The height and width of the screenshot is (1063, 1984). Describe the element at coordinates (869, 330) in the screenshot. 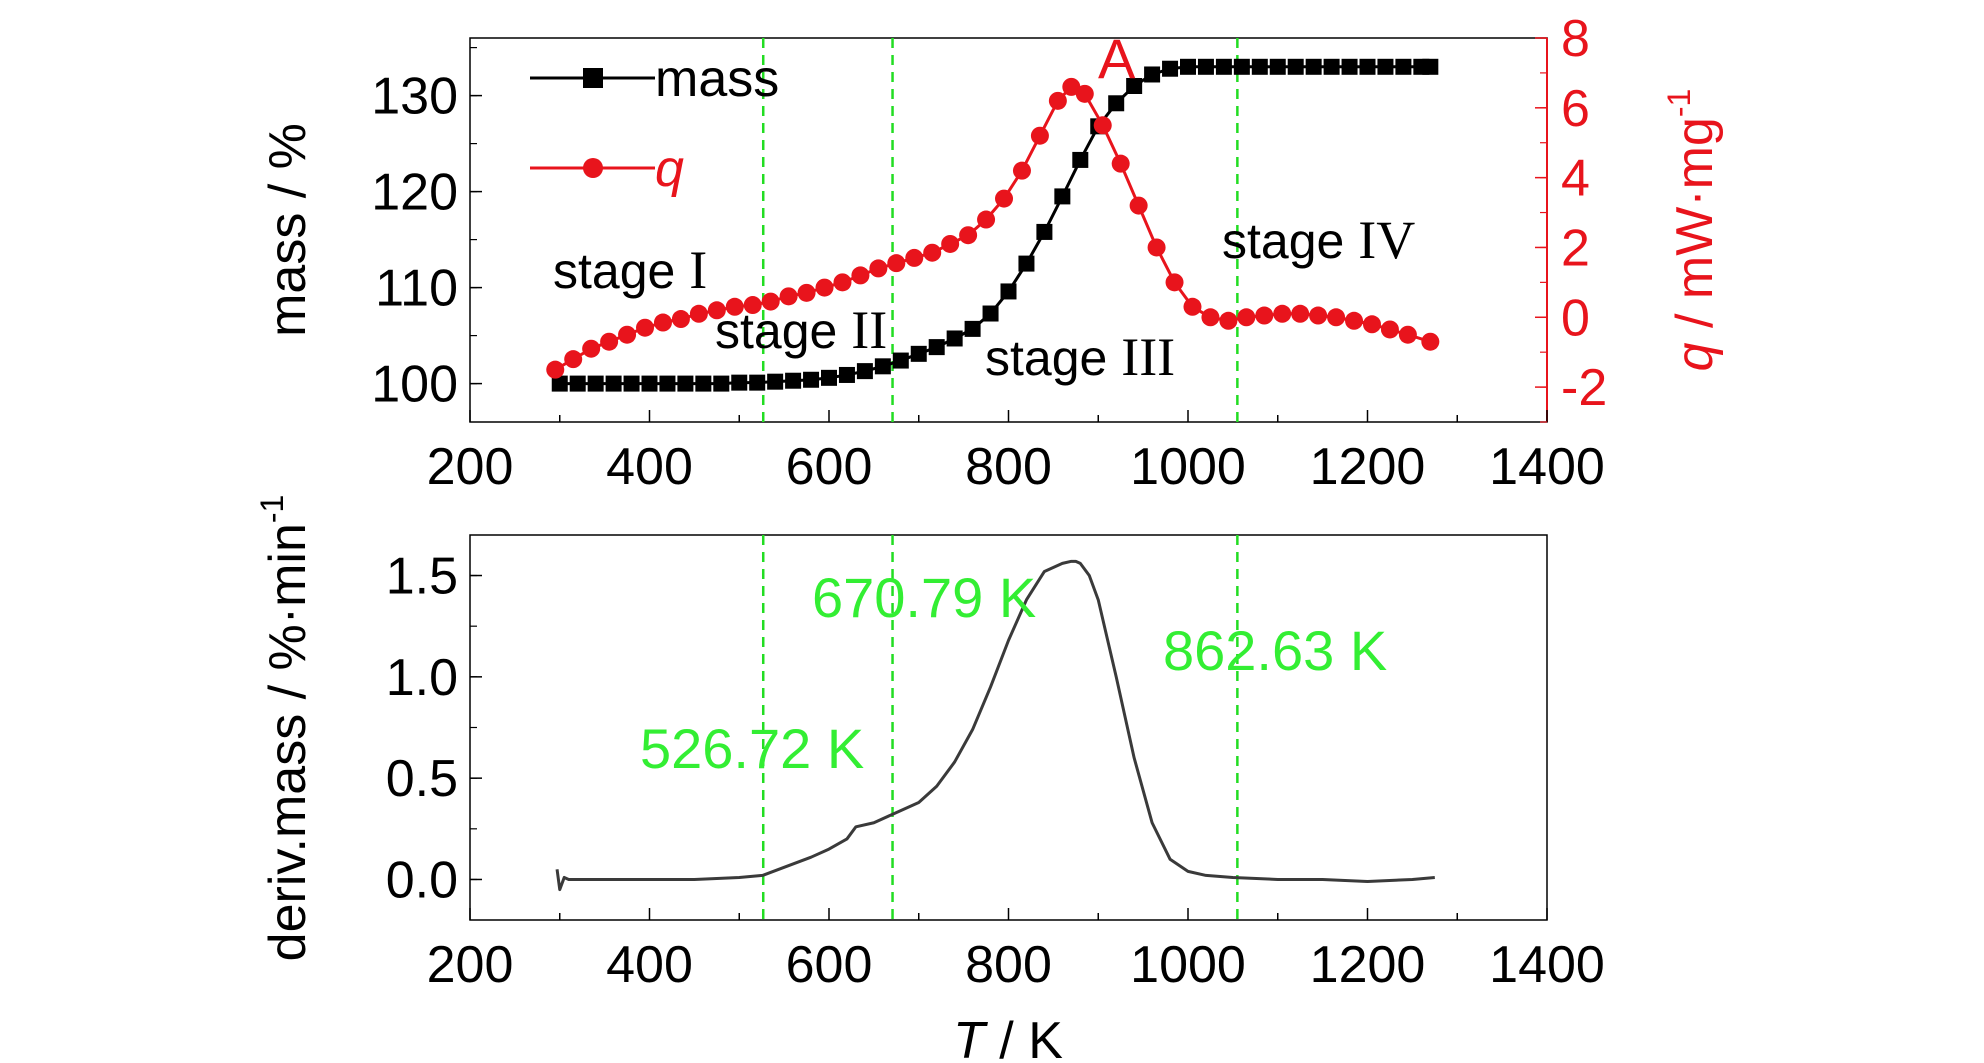

I see `stage-label-2-numeral: II` at that location.